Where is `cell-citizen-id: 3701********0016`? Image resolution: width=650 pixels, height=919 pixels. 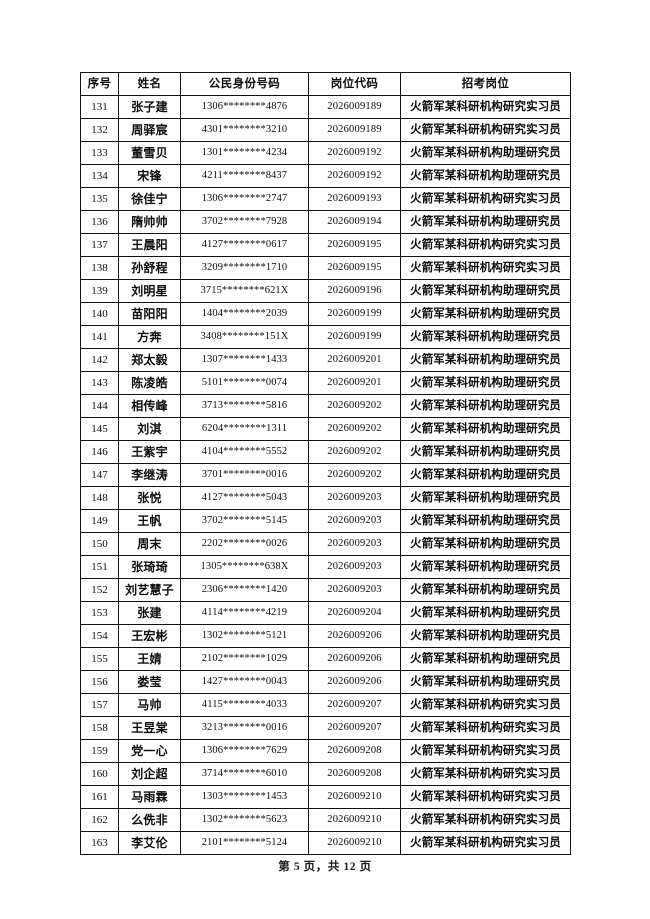
cell-citizen-id: 3701********0016 is located at coordinates (244, 475).